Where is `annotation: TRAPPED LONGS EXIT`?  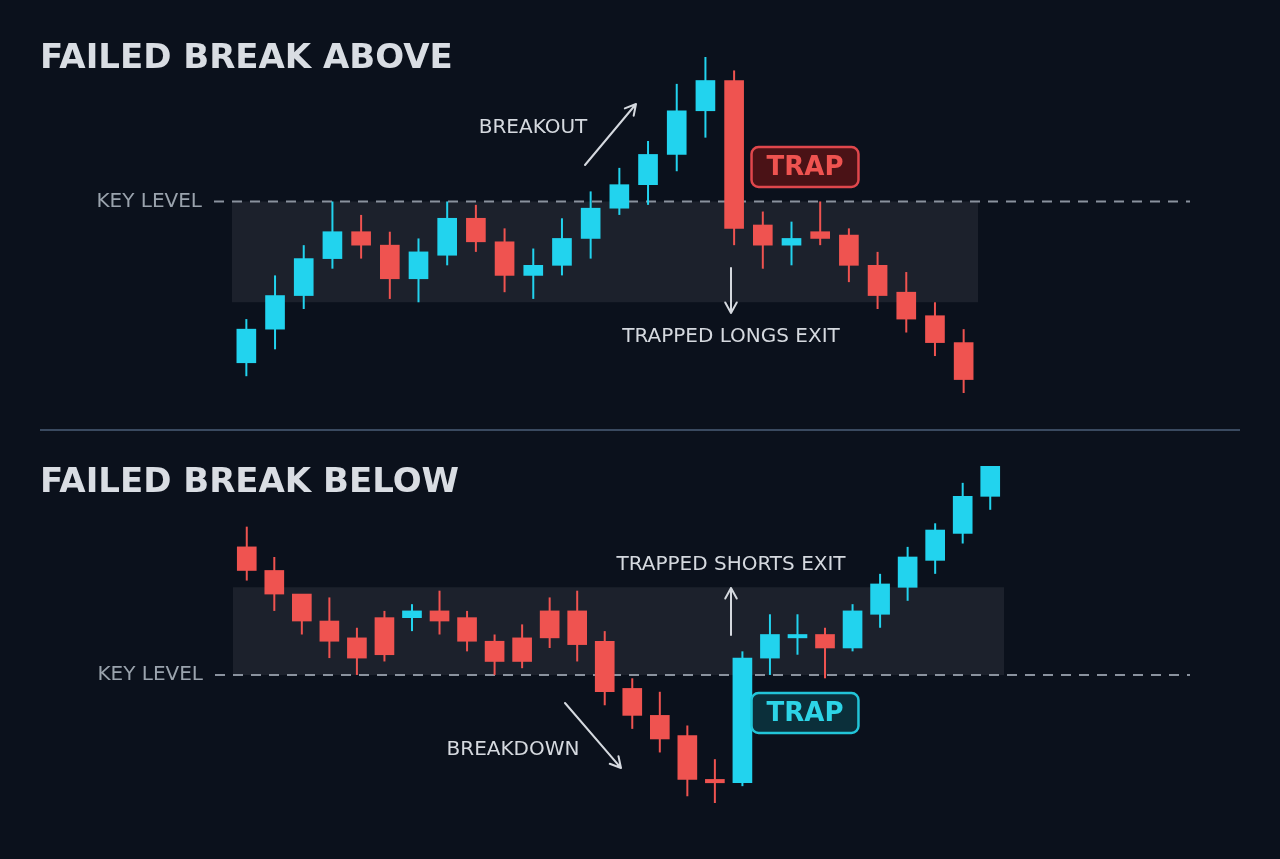
annotation: TRAPPED LONGS EXIT is located at coordinates (731, 335).